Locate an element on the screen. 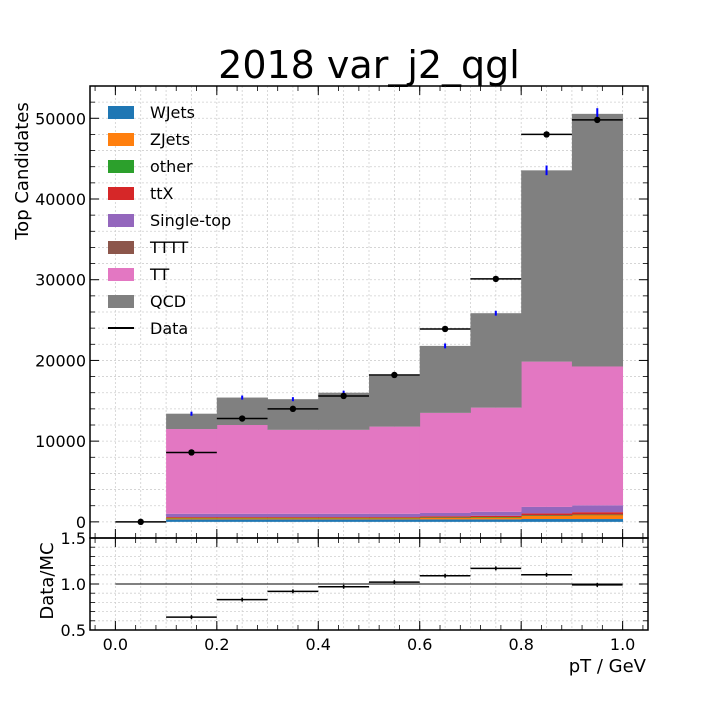  chart-title: 2018 var_j2_qgl is located at coordinates (369, 65).